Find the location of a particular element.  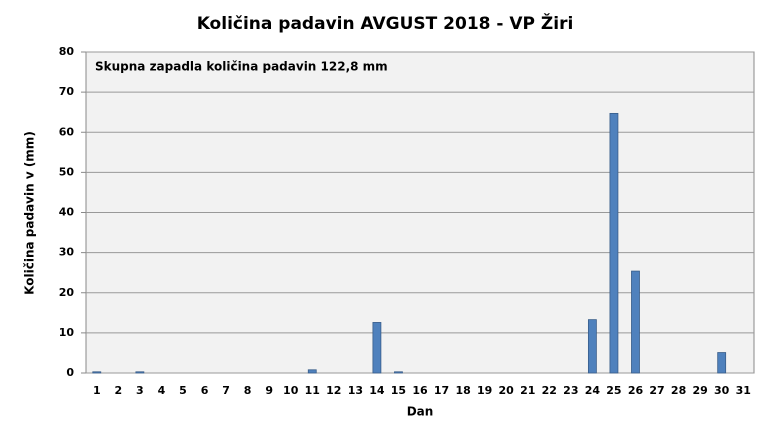

chart-title: Količina padavin AVGUST 2018 - VP Žiri is located at coordinates (385, 23).